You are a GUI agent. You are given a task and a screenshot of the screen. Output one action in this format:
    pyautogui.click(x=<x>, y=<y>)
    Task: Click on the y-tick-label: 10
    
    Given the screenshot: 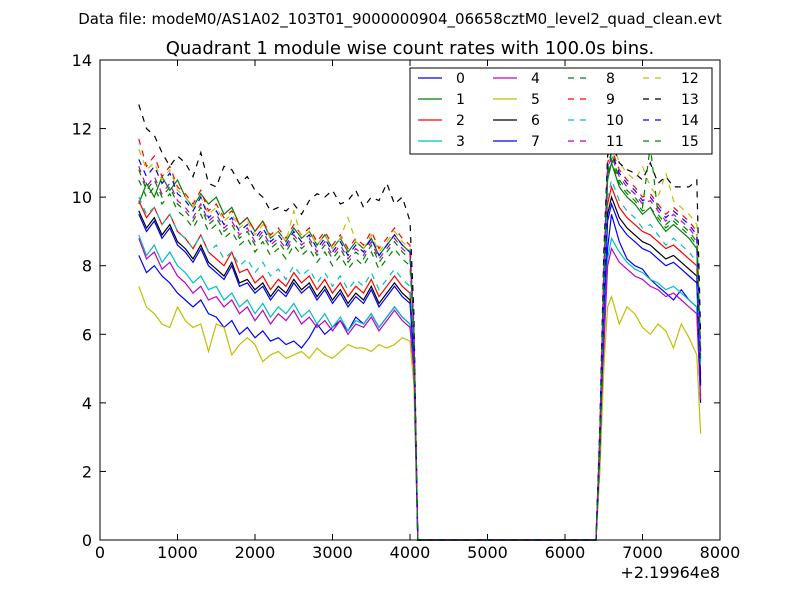 What is the action you would take?
    pyautogui.click(x=82, y=197)
    